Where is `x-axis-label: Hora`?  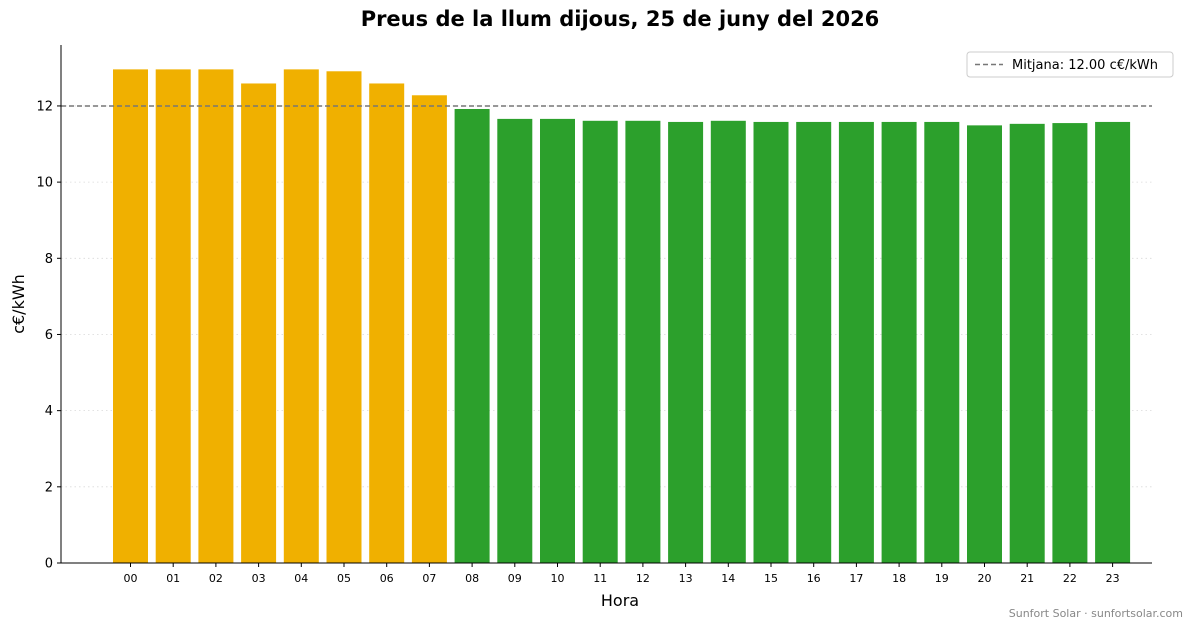
x-axis-label: Hora is located at coordinates (620, 600).